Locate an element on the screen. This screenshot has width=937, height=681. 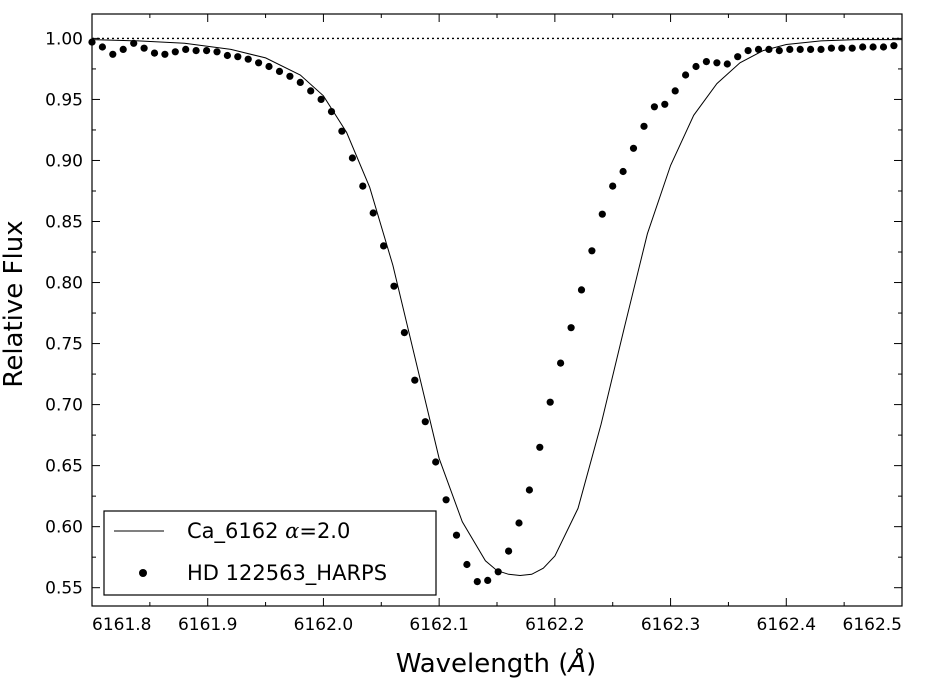
y-tick-label: 0.70 is located at coordinates (64, 406).